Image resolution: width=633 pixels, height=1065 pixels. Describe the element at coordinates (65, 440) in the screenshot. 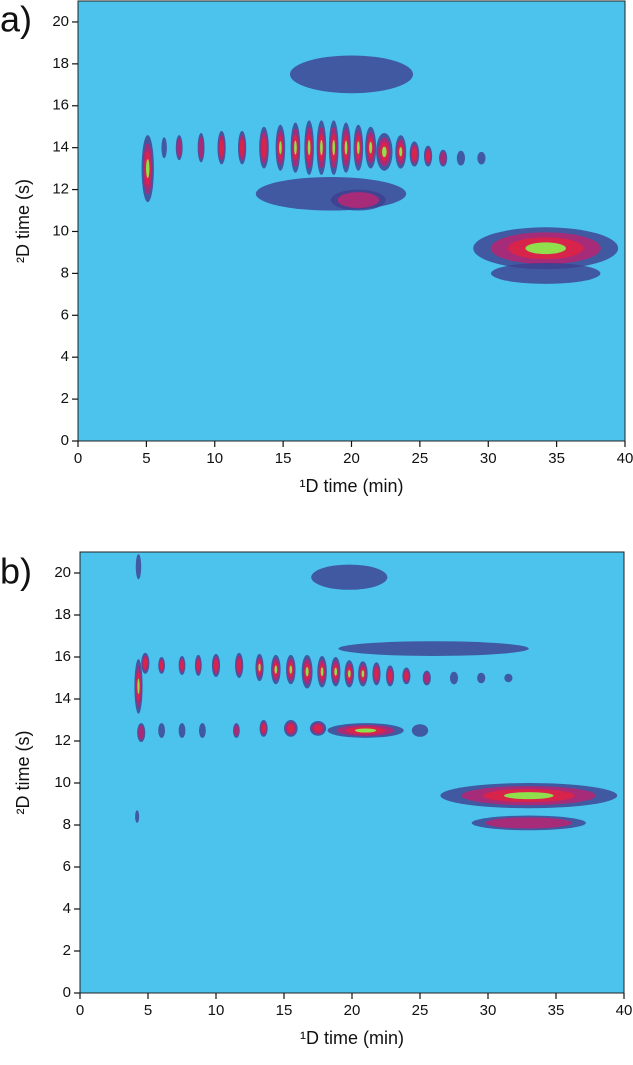

I see `y-tick-label: 0` at that location.